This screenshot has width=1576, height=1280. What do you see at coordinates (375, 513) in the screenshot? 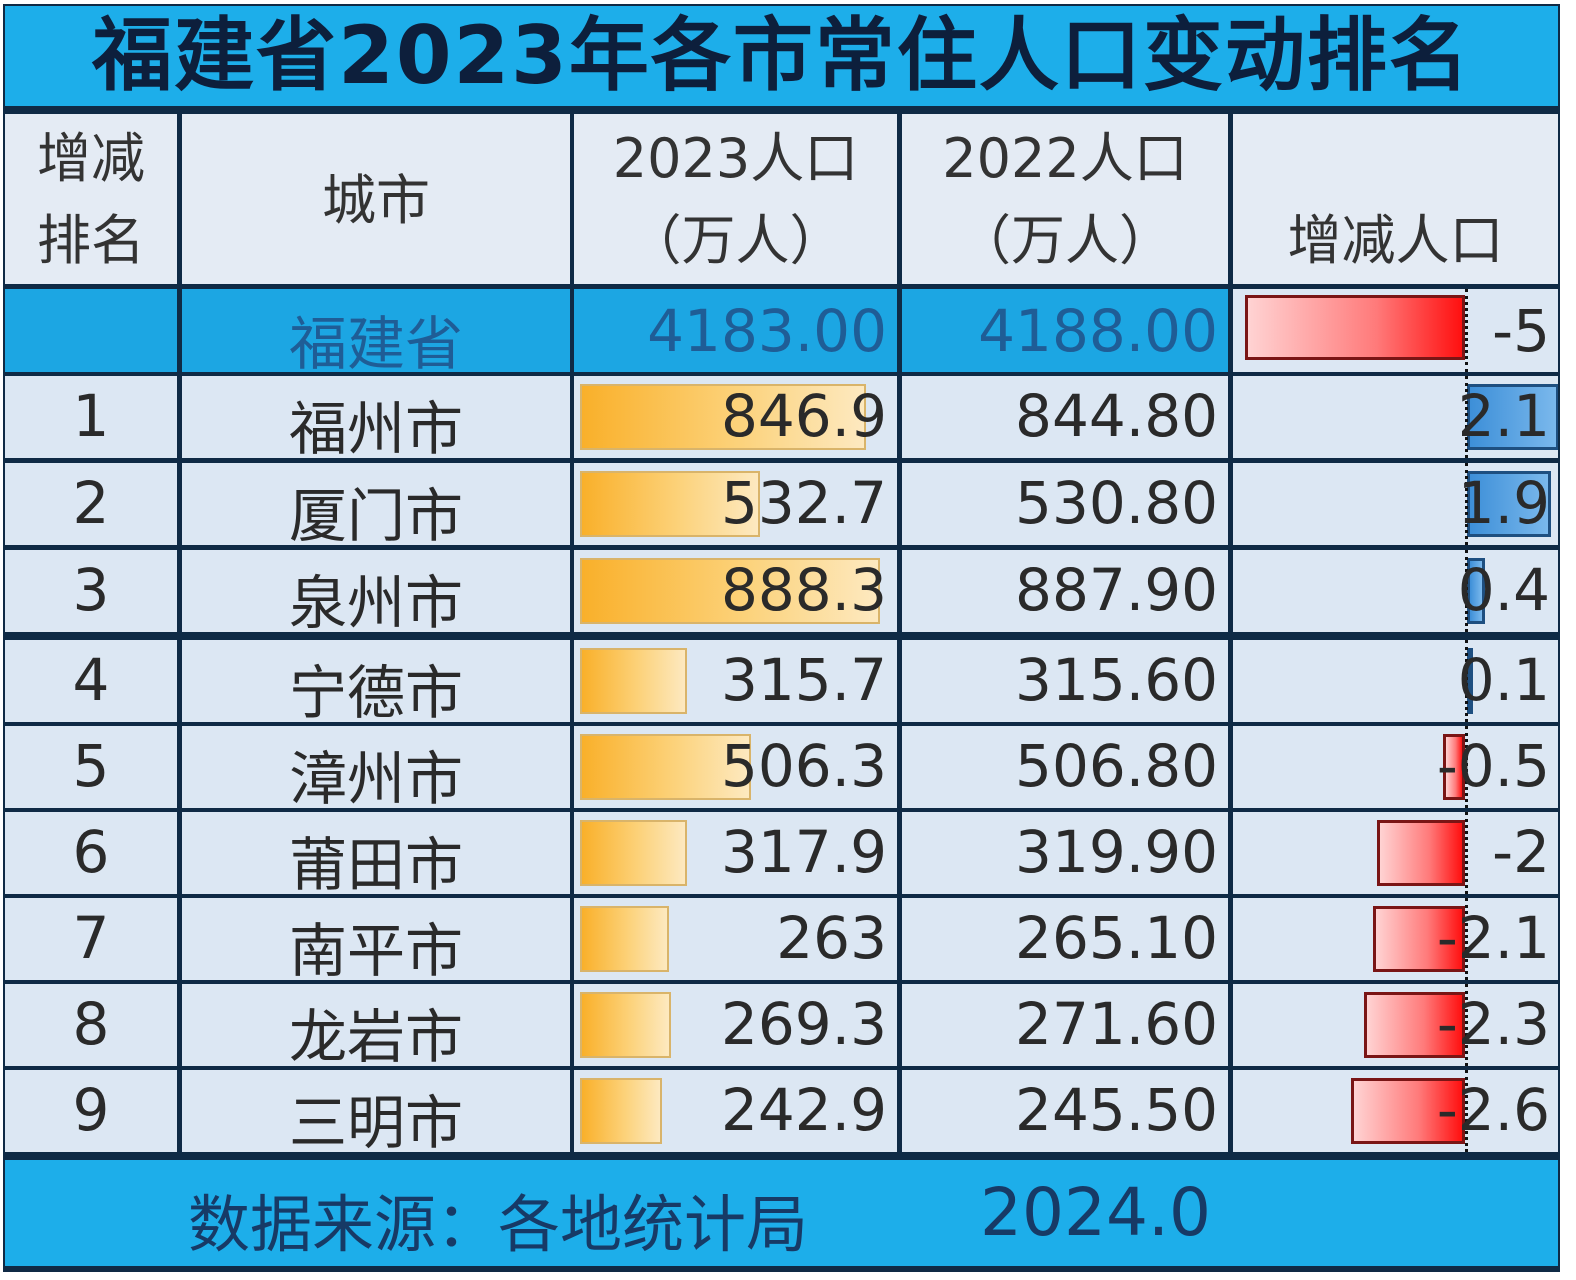
I see `city-name: 厦门市` at bounding box center [375, 513].